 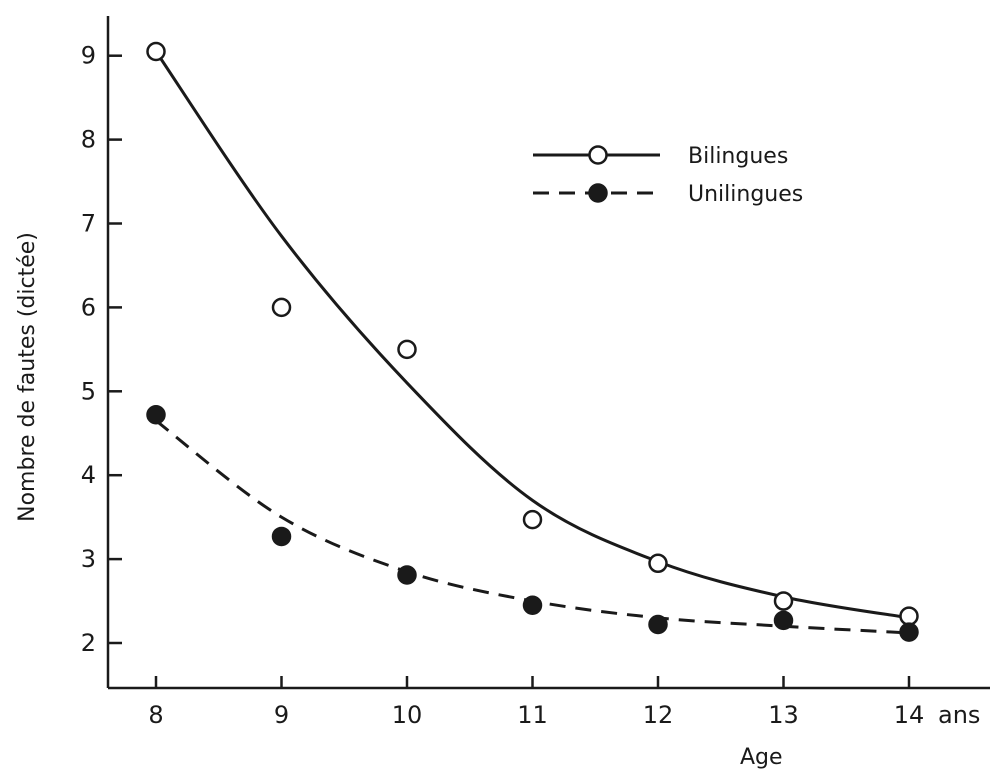 I want to click on y-tick-label: 3, so click(x=88, y=559).